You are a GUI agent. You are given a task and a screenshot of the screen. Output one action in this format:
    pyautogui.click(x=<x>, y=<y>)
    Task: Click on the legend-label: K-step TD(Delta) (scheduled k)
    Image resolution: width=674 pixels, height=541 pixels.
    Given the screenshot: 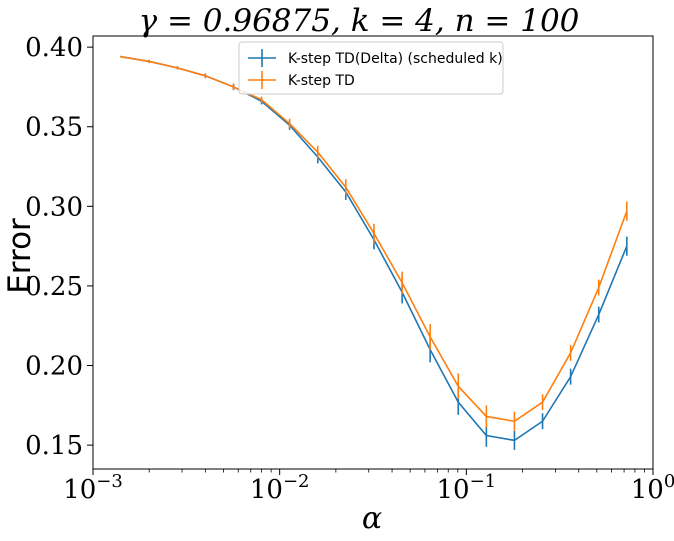 What is the action you would take?
    pyautogui.click(x=395, y=59)
    